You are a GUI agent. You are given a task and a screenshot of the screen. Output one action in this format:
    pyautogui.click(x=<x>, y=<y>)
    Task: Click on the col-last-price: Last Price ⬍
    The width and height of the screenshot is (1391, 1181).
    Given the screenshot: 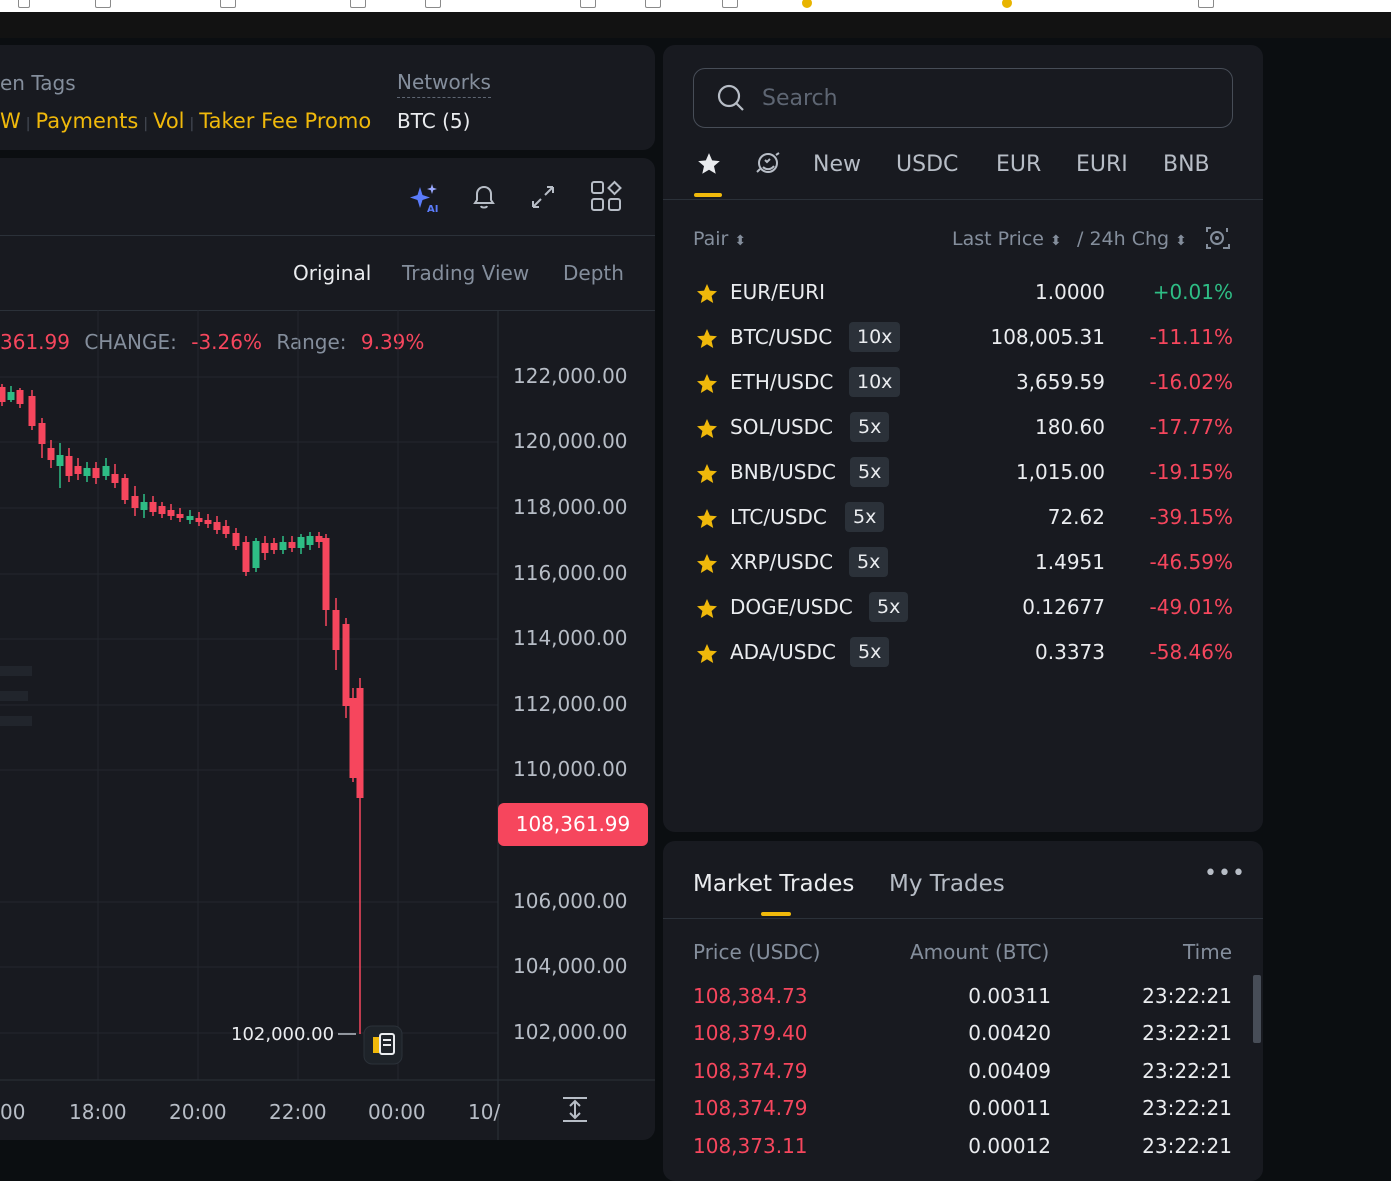 What is the action you would take?
    pyautogui.click(x=1007, y=239)
    